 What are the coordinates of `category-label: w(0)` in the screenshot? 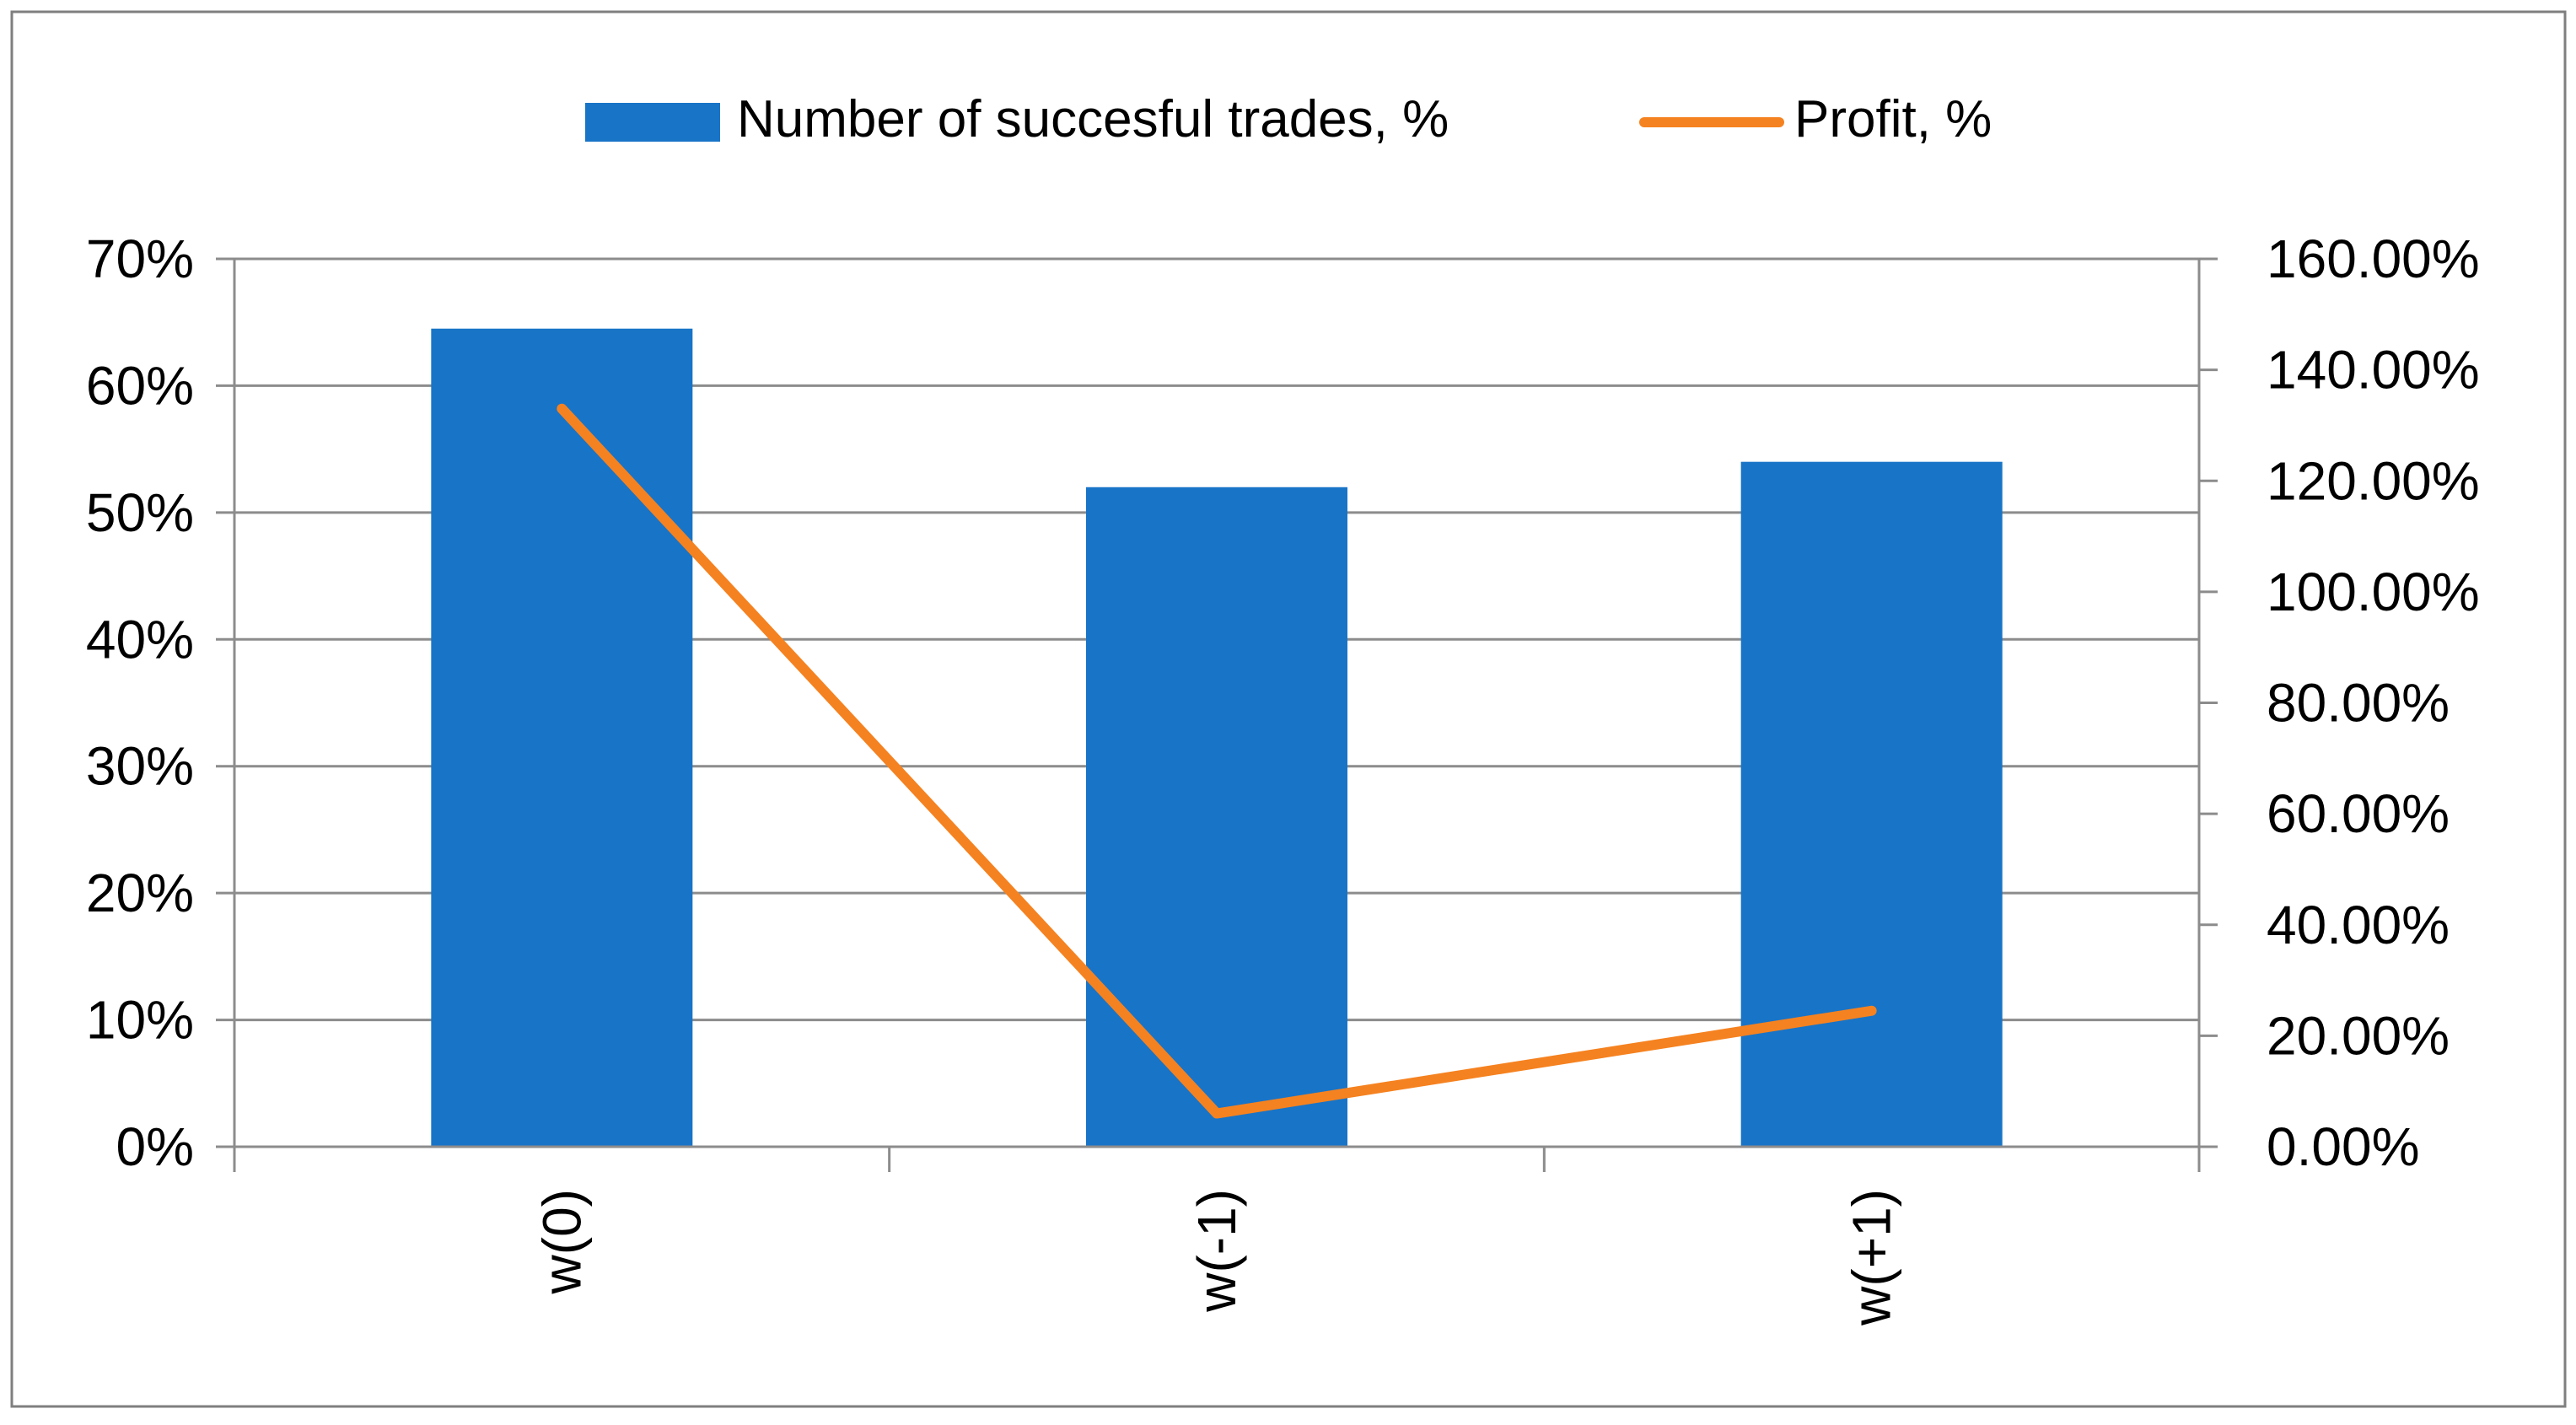 It's located at (561, 1241).